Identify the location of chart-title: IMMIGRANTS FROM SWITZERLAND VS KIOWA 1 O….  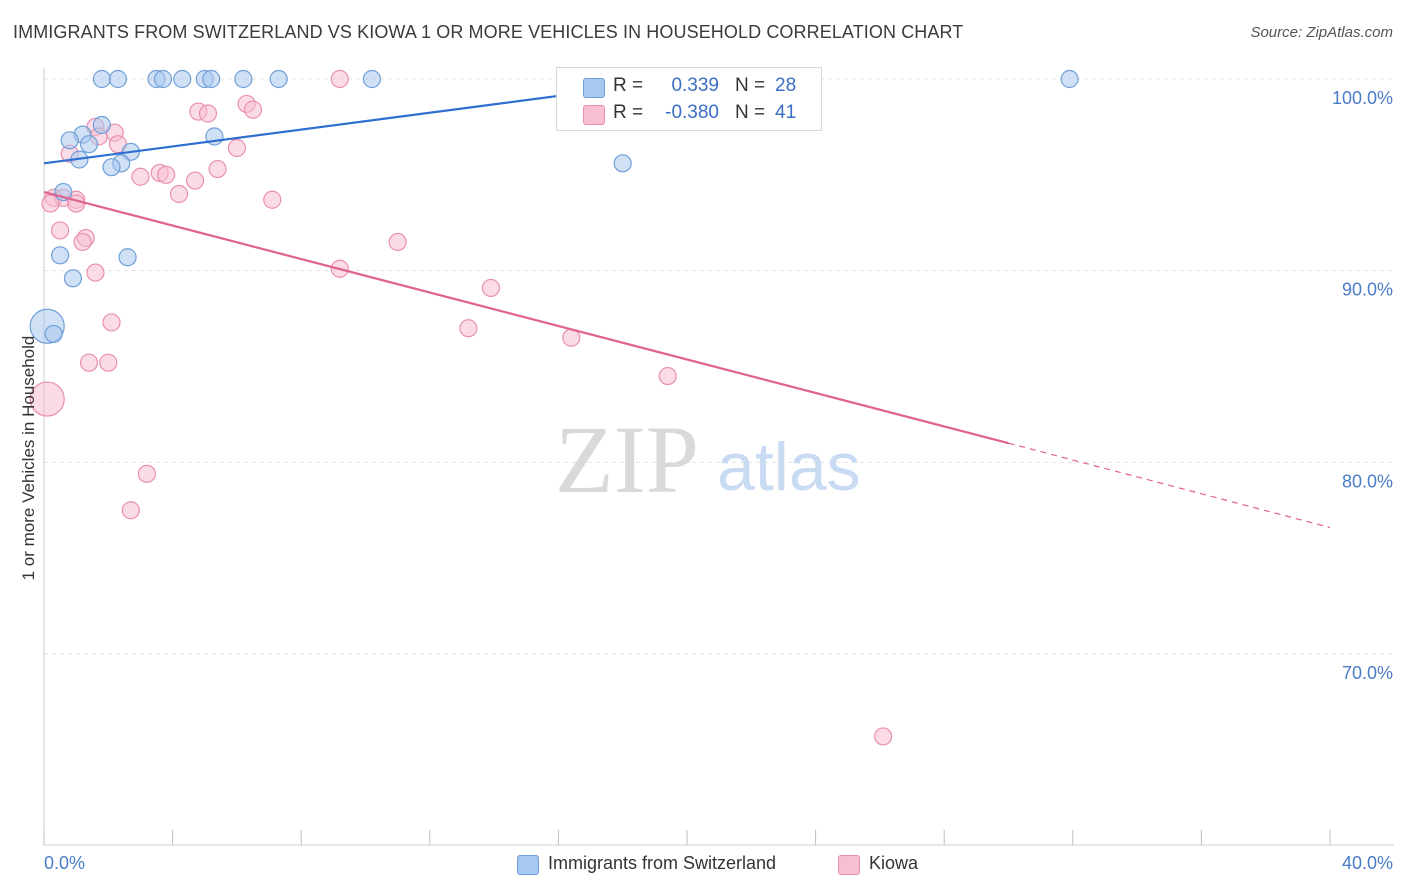
(488, 32).